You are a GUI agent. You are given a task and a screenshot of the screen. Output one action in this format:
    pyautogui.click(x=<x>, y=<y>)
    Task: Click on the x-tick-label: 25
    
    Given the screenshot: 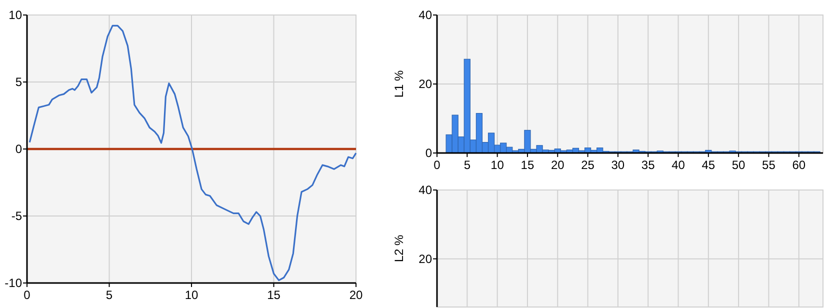 What is the action you would take?
    pyautogui.click(x=588, y=165)
    